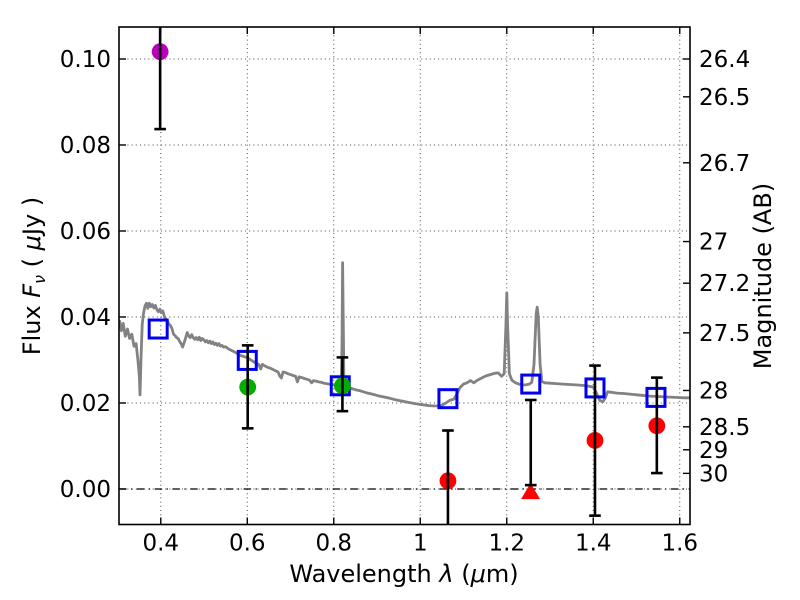 This screenshot has height=600, width=800. I want to click on x-tick-label: 1.2, so click(506, 544).